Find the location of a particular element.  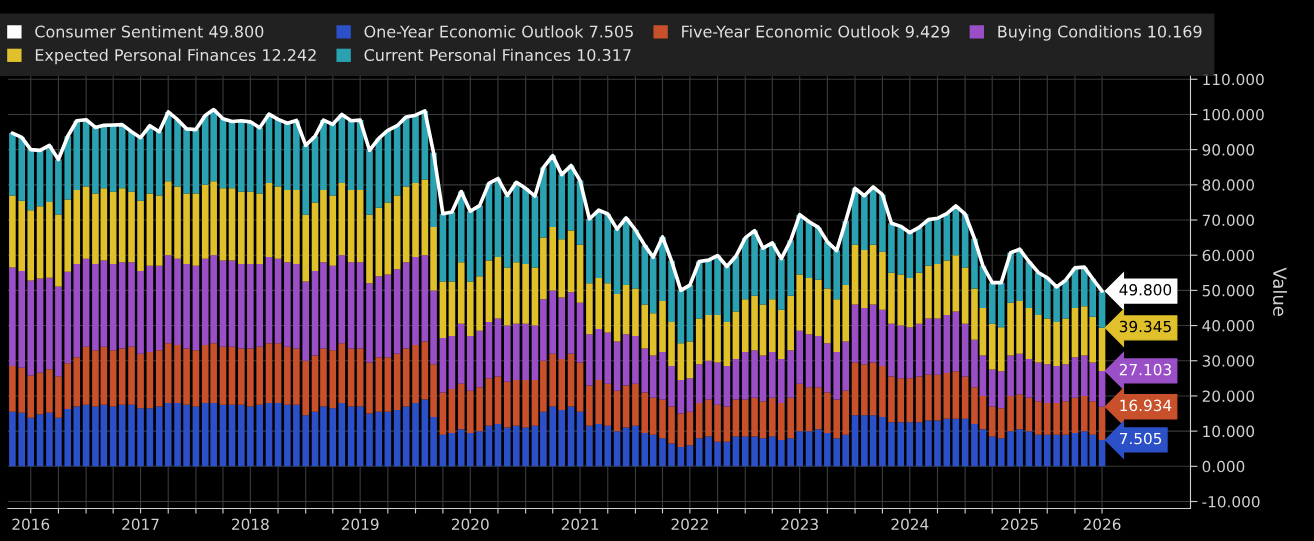

annotation: 7.505 is located at coordinates (1140, 438).